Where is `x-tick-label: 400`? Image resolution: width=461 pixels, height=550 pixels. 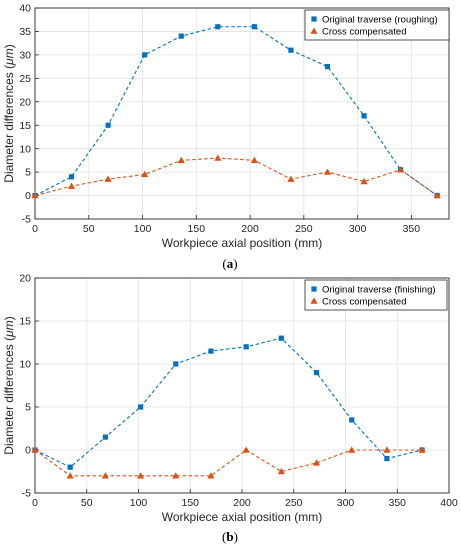 x-tick-label: 400 is located at coordinates (449, 503).